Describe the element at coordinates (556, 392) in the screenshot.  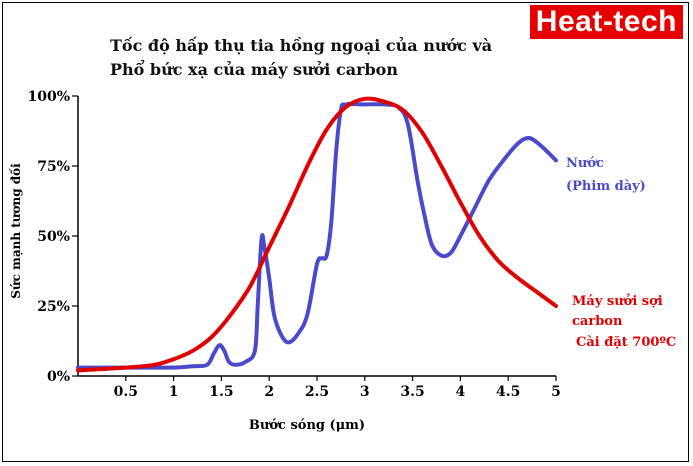
I see `x-tick-label: 5` at that location.